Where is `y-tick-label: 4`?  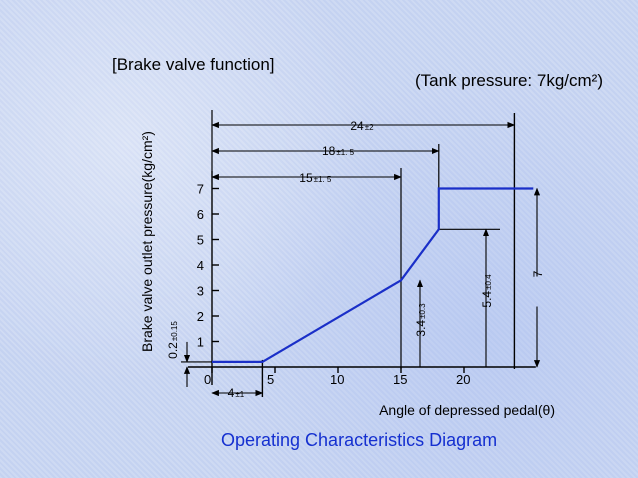 y-tick-label: 4 is located at coordinates (200, 265).